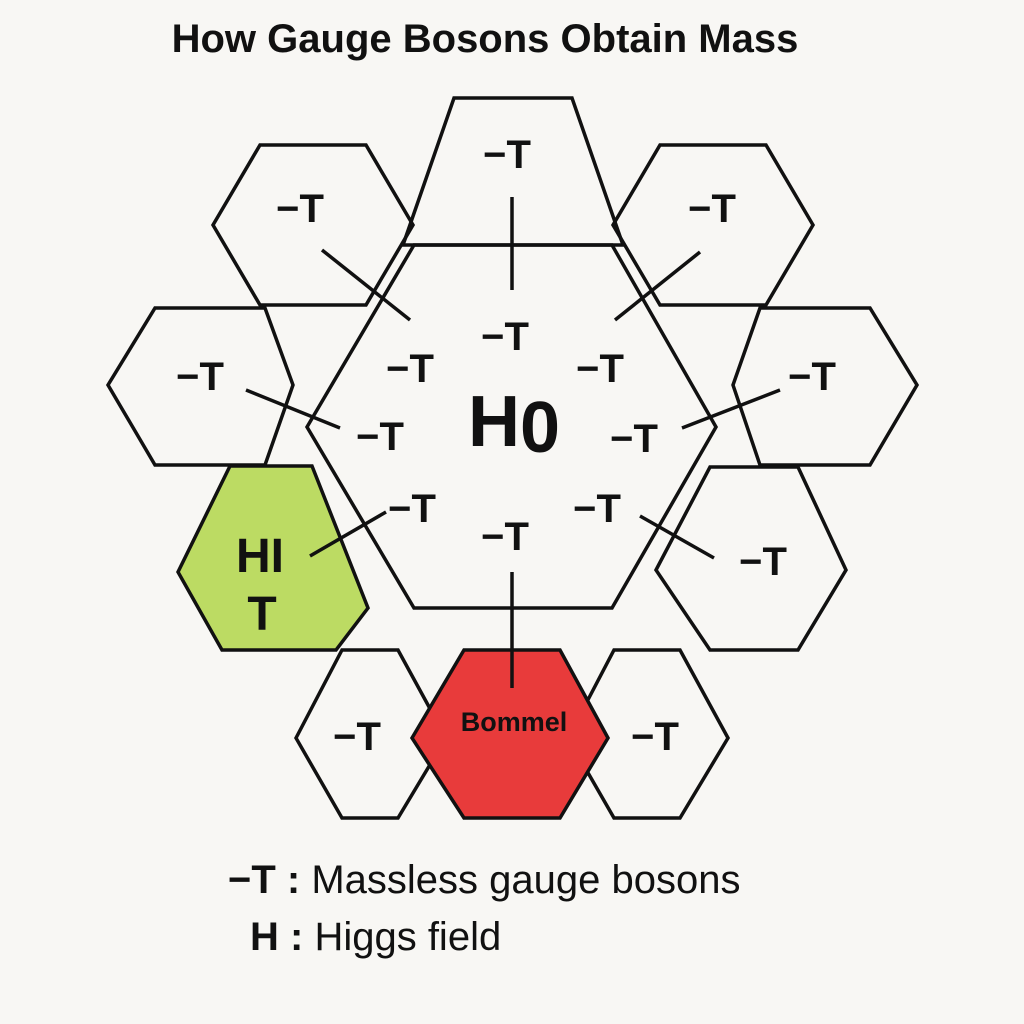  I want to click on hex-bottom-right, so click(648, 734).